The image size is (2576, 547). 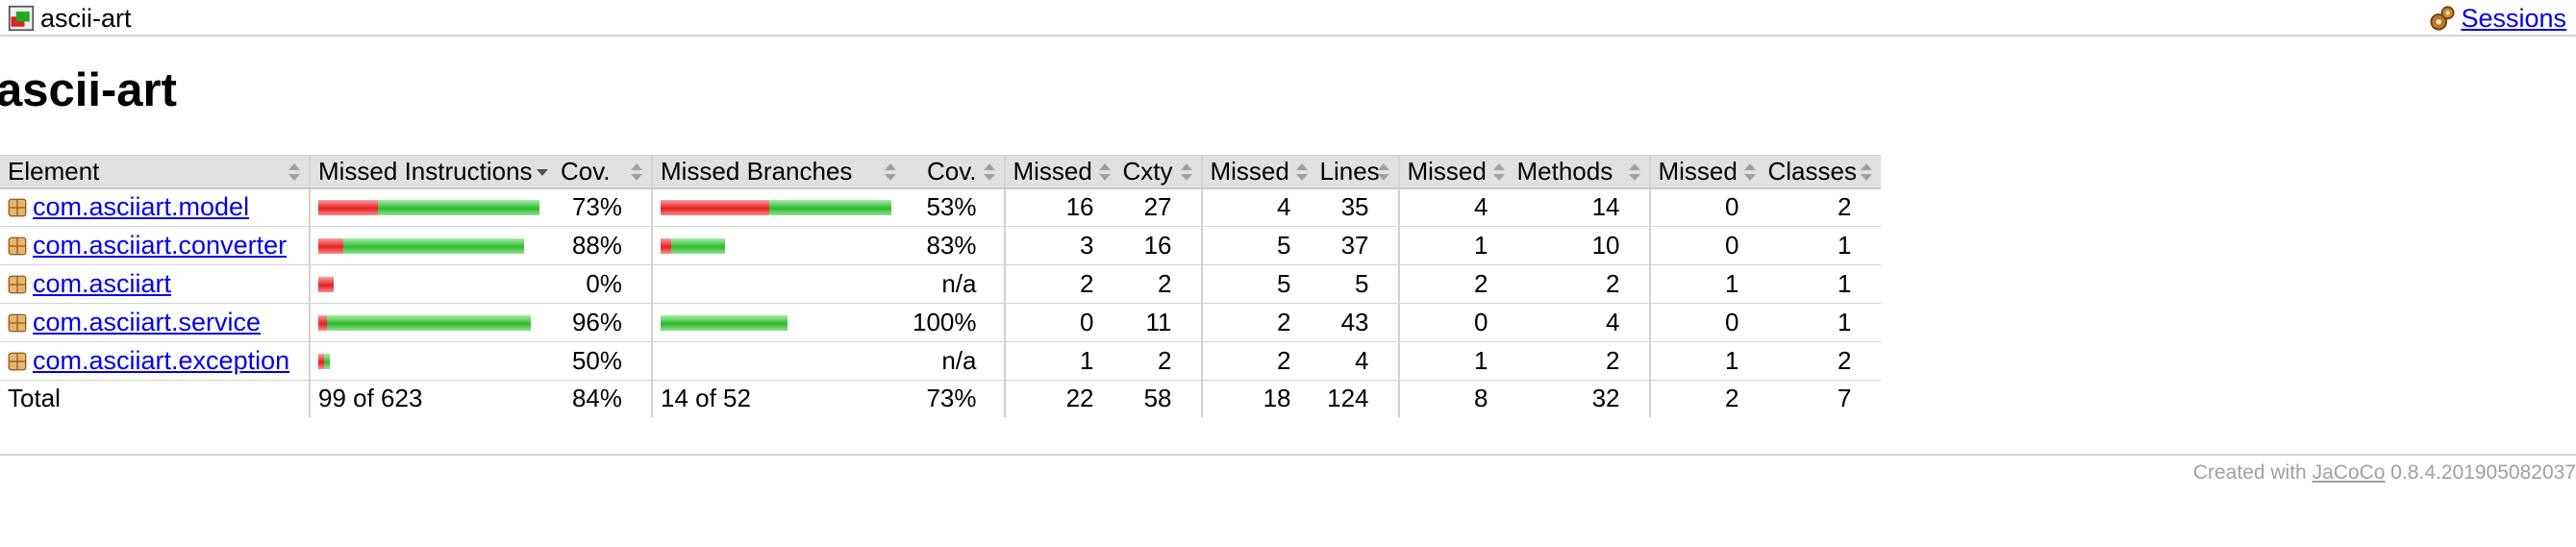 I want to click on table-row: com.asciiart.exception 50% n/a 1 2 2 4 1 2 1 2, so click(x=940, y=361).